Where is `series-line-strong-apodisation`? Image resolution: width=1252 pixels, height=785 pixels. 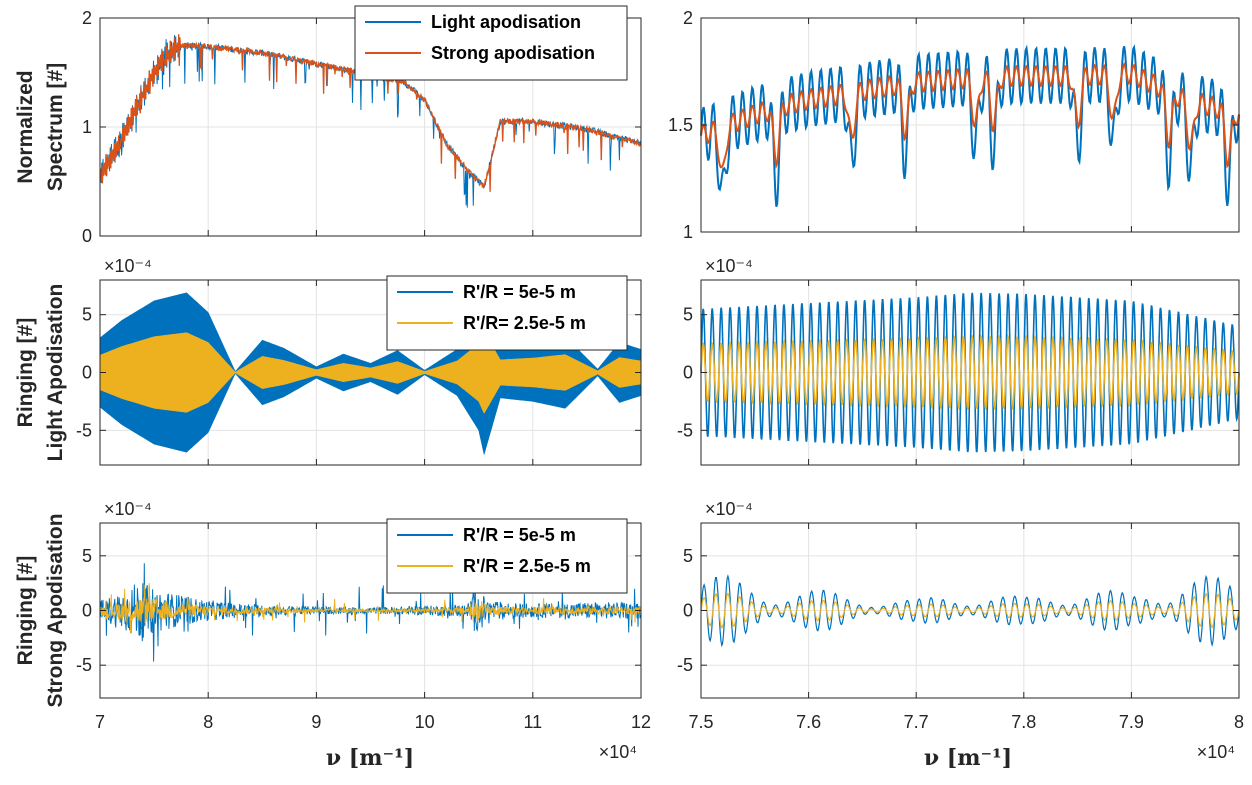
series-line-strong-apodisation is located at coordinates (970, 115).